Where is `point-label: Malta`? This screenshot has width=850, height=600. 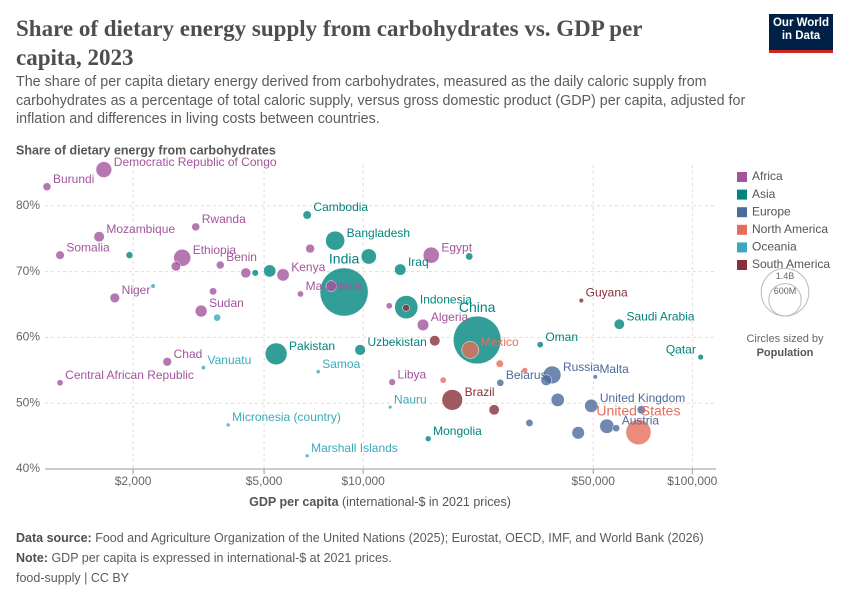 point-label: Malta is located at coordinates (614, 369).